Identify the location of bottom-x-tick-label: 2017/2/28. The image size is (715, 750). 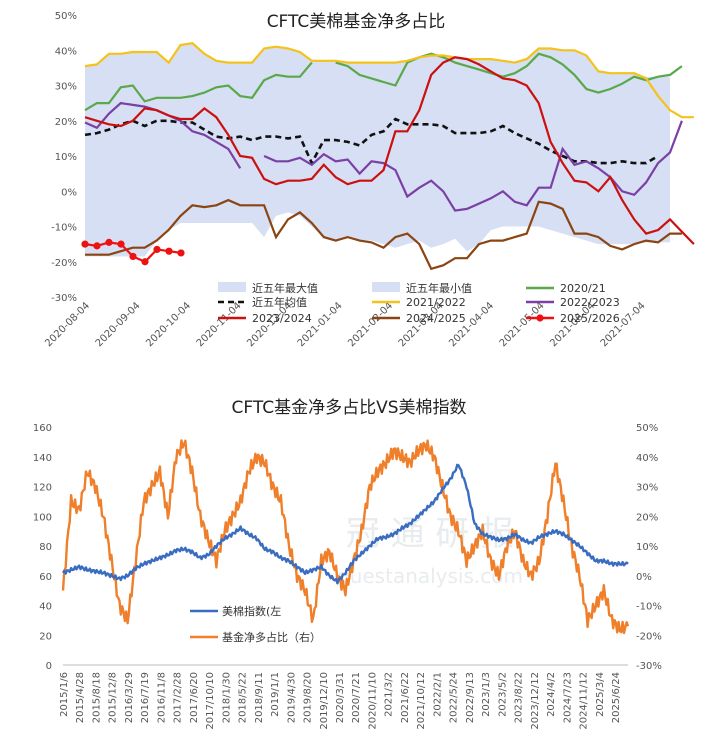
(178, 697).